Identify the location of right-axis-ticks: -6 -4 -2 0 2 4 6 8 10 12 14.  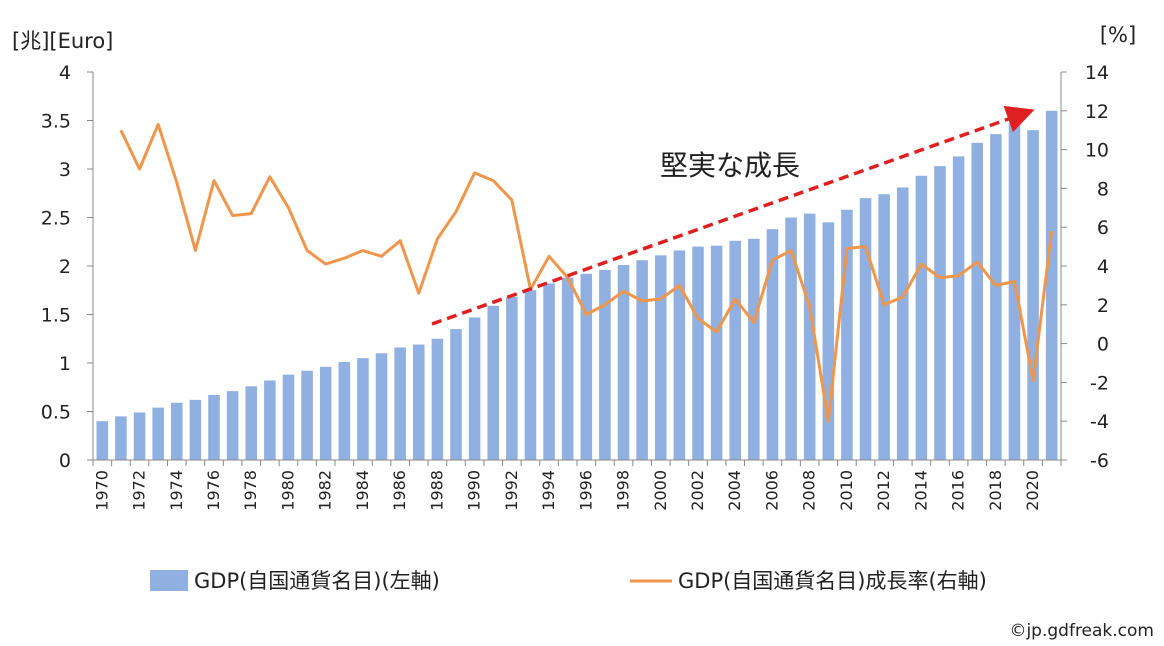
(1085, 267).